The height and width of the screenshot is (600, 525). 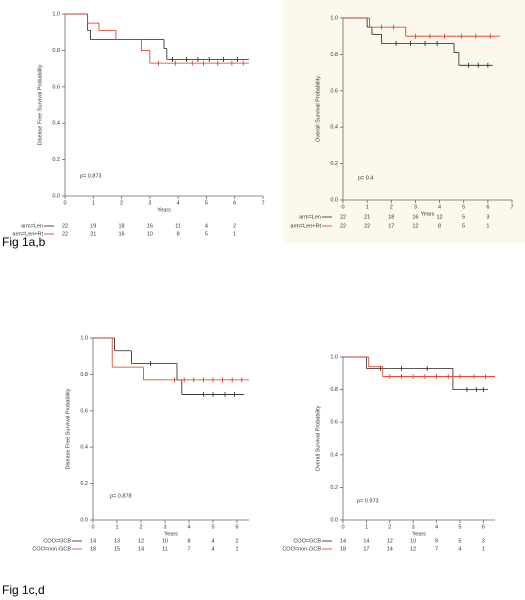 I want to click on y-tick-label: 0.0, so click(x=334, y=520).